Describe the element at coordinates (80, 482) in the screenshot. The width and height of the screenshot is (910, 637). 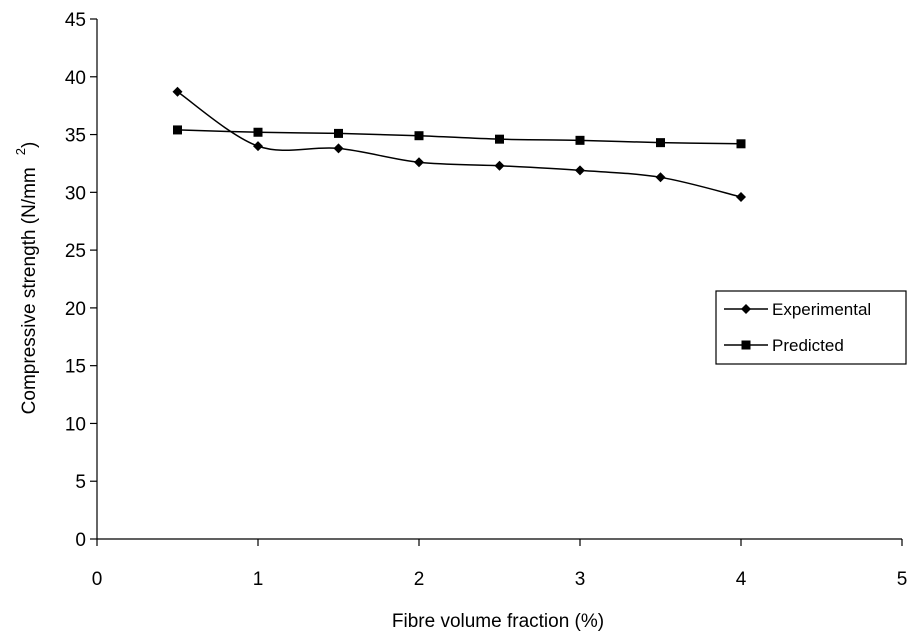
I see `y-tick-label: 5` at that location.